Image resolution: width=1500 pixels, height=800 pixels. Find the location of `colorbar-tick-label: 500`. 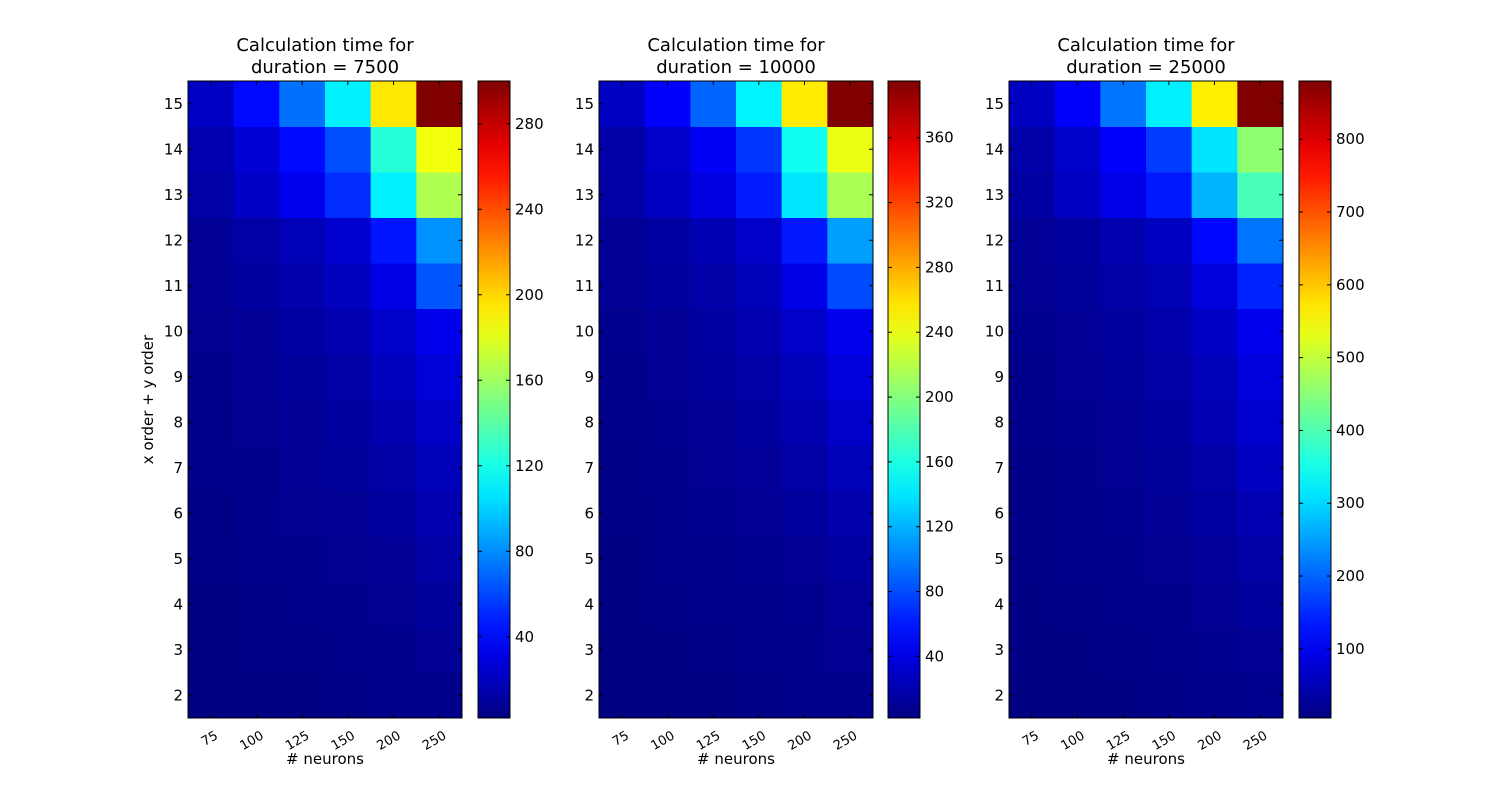

colorbar-tick-label: 500 is located at coordinates (1350, 358).